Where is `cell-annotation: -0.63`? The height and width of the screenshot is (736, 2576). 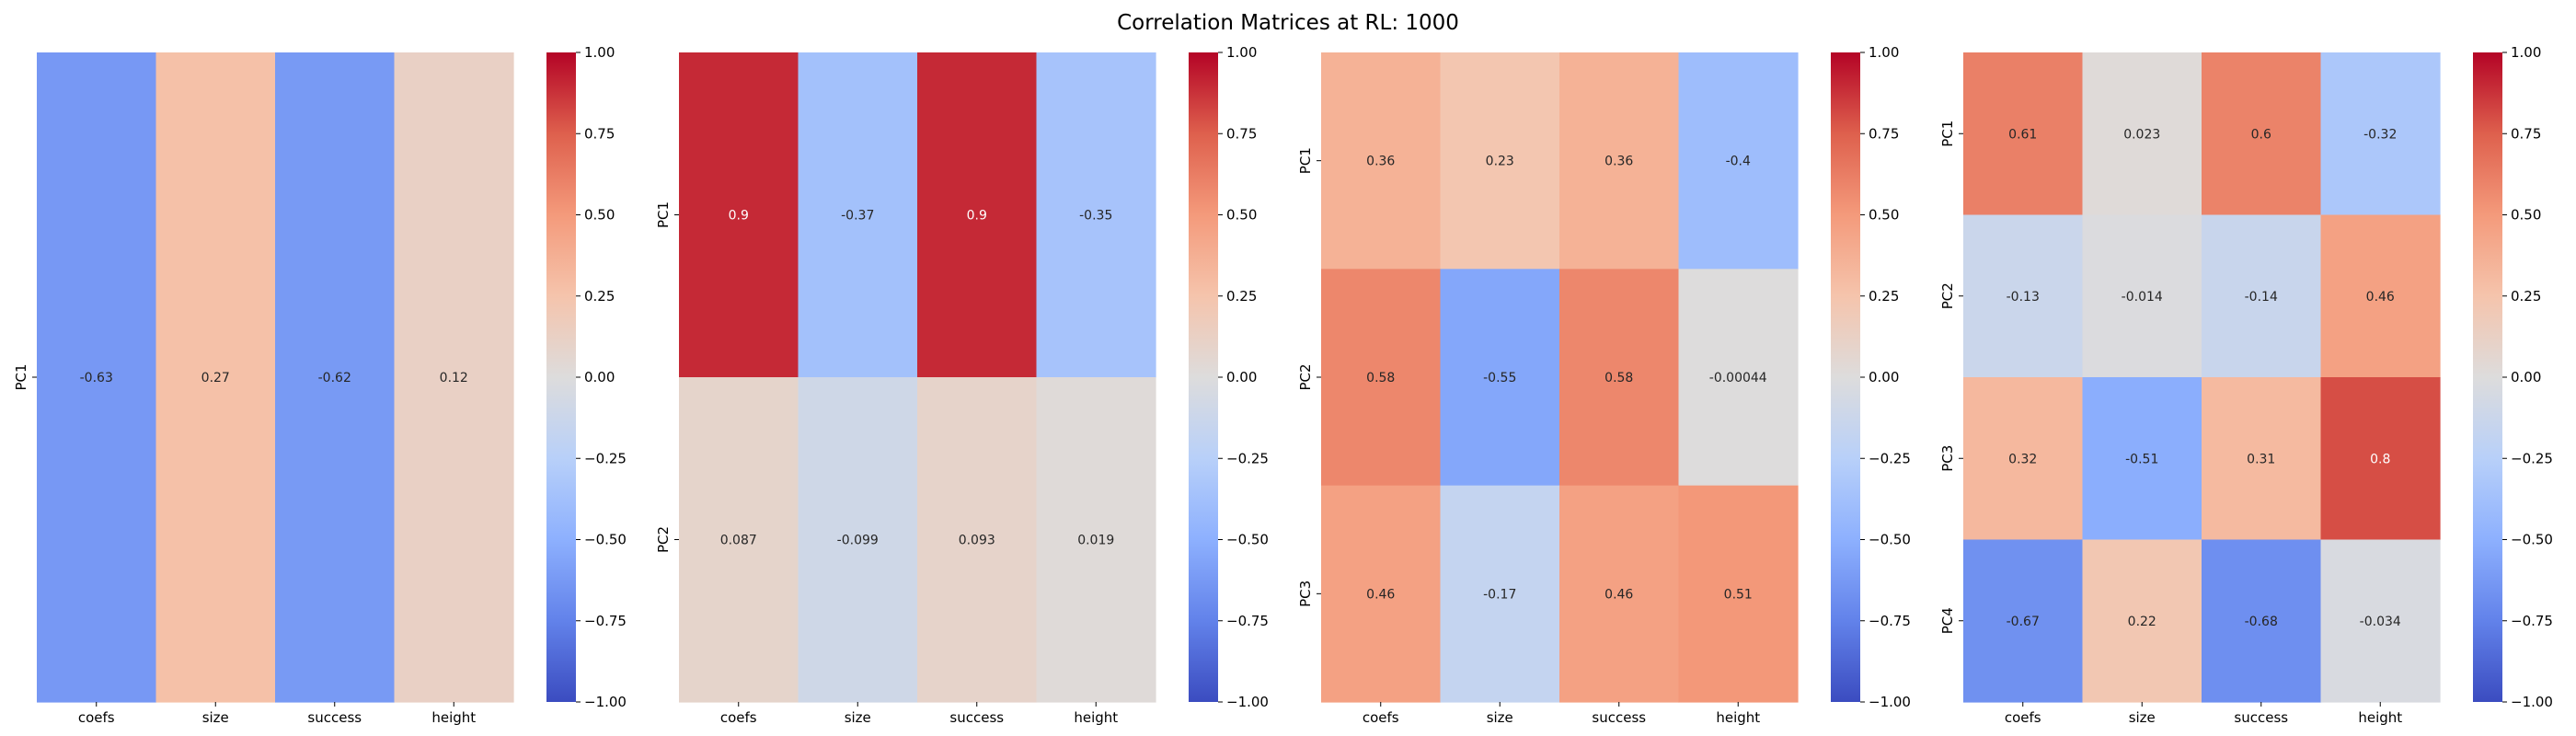
cell-annotation: -0.63 is located at coordinates (96, 378).